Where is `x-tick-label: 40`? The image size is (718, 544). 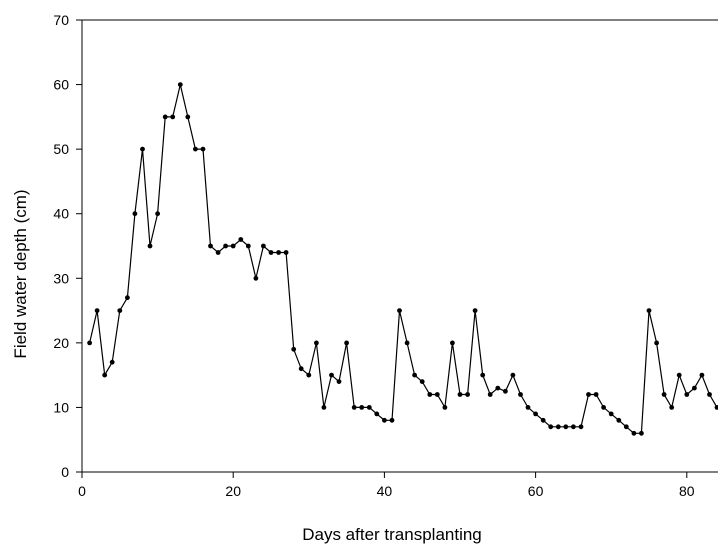 x-tick-label: 40 is located at coordinates (385, 491).